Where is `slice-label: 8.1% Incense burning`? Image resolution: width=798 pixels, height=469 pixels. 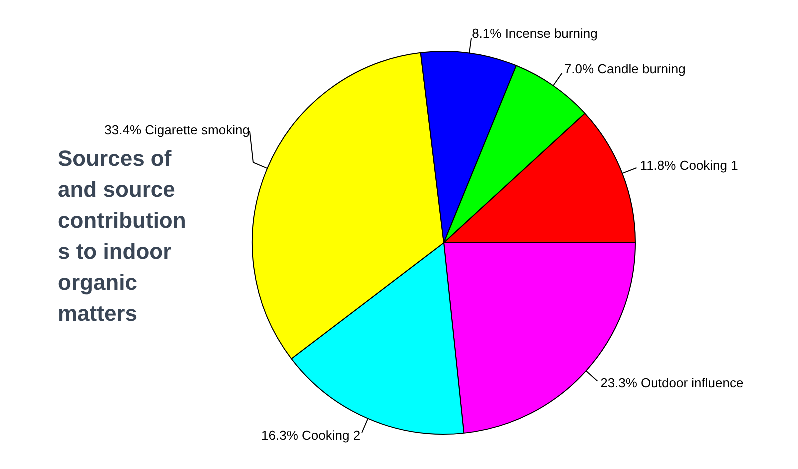 slice-label: 8.1% Incense burning is located at coordinates (535, 33).